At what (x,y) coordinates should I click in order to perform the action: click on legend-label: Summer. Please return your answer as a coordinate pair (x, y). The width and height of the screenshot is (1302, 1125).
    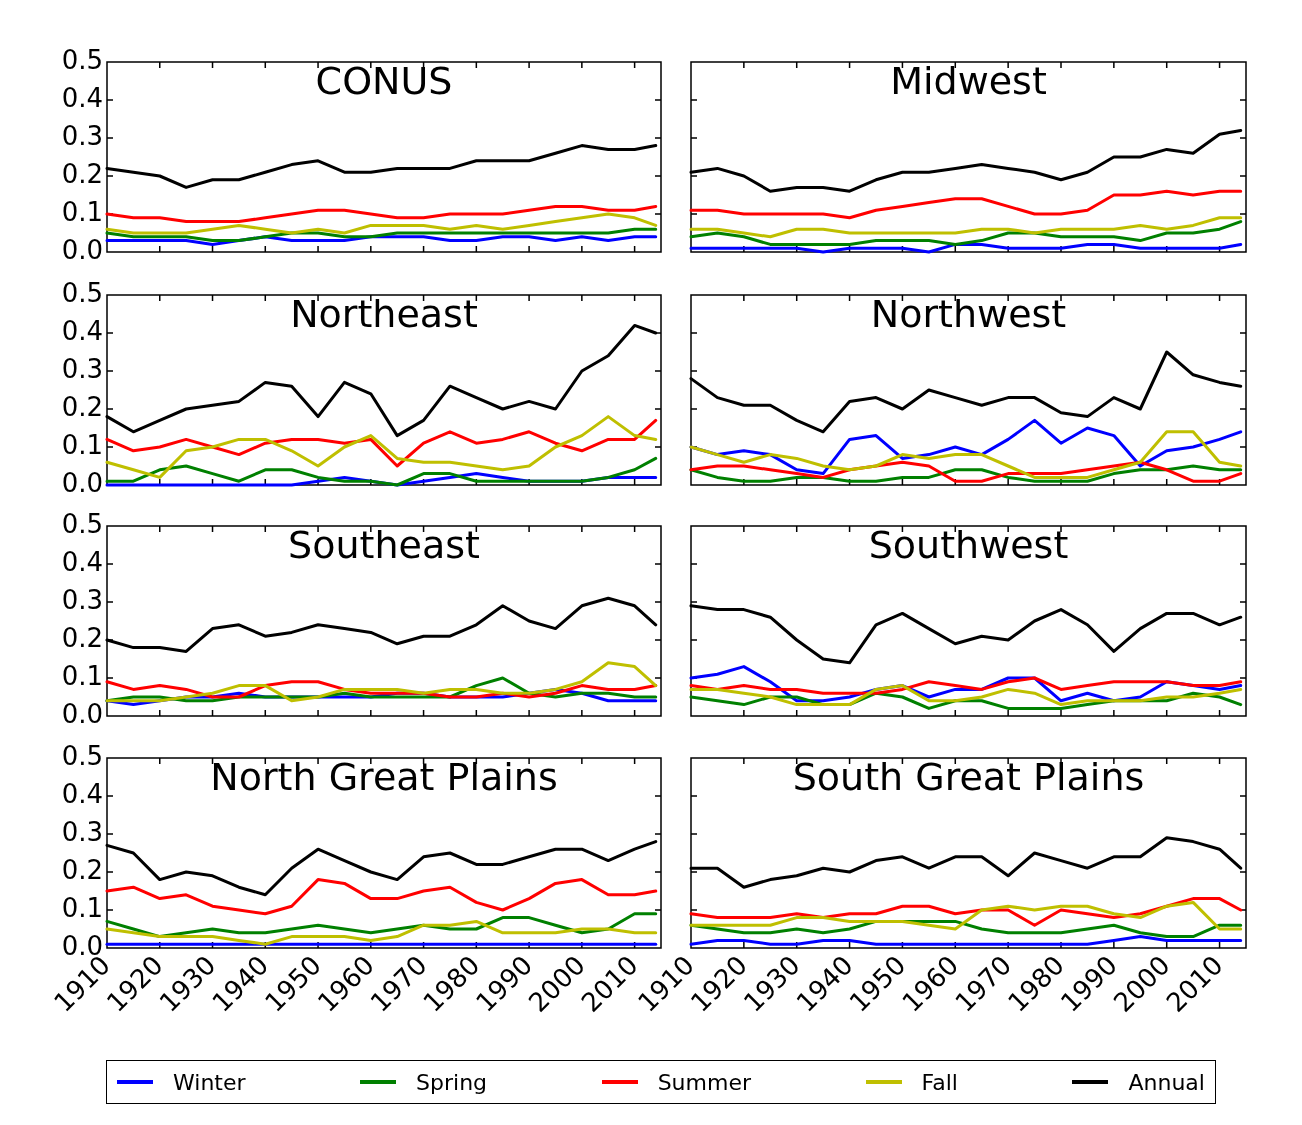
    Looking at the image, I should click on (704, 1082).